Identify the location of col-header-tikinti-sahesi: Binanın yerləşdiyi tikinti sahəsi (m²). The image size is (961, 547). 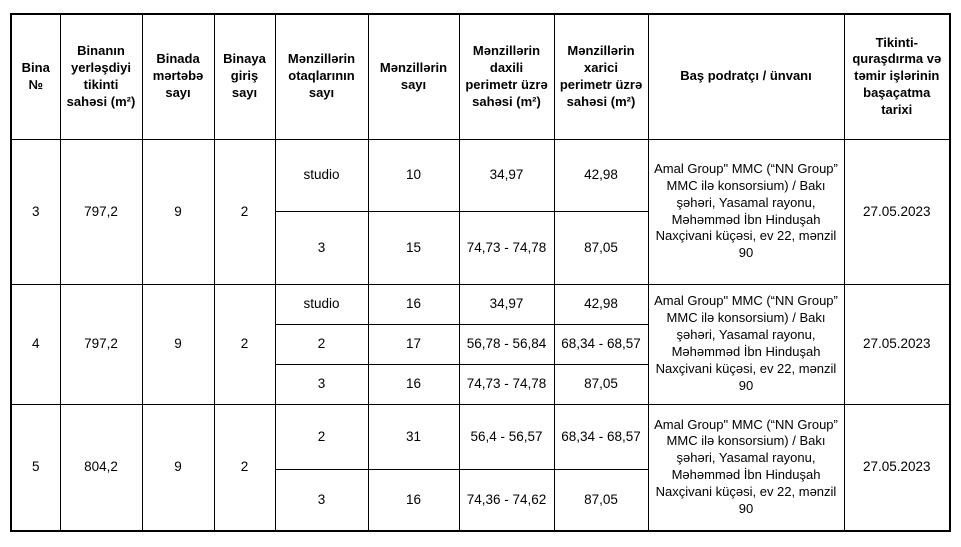
(101, 76).